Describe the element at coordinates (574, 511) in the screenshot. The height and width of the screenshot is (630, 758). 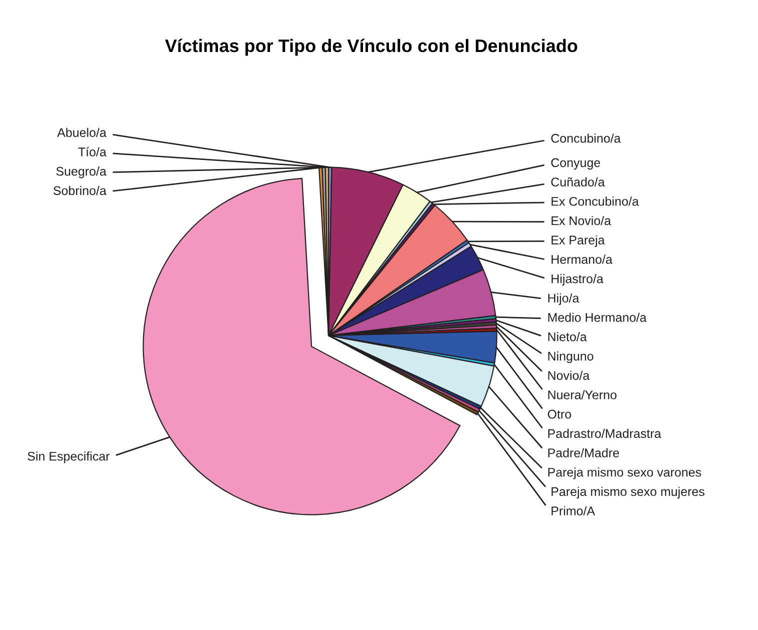
I see `slice-label: Primo/A` at that location.